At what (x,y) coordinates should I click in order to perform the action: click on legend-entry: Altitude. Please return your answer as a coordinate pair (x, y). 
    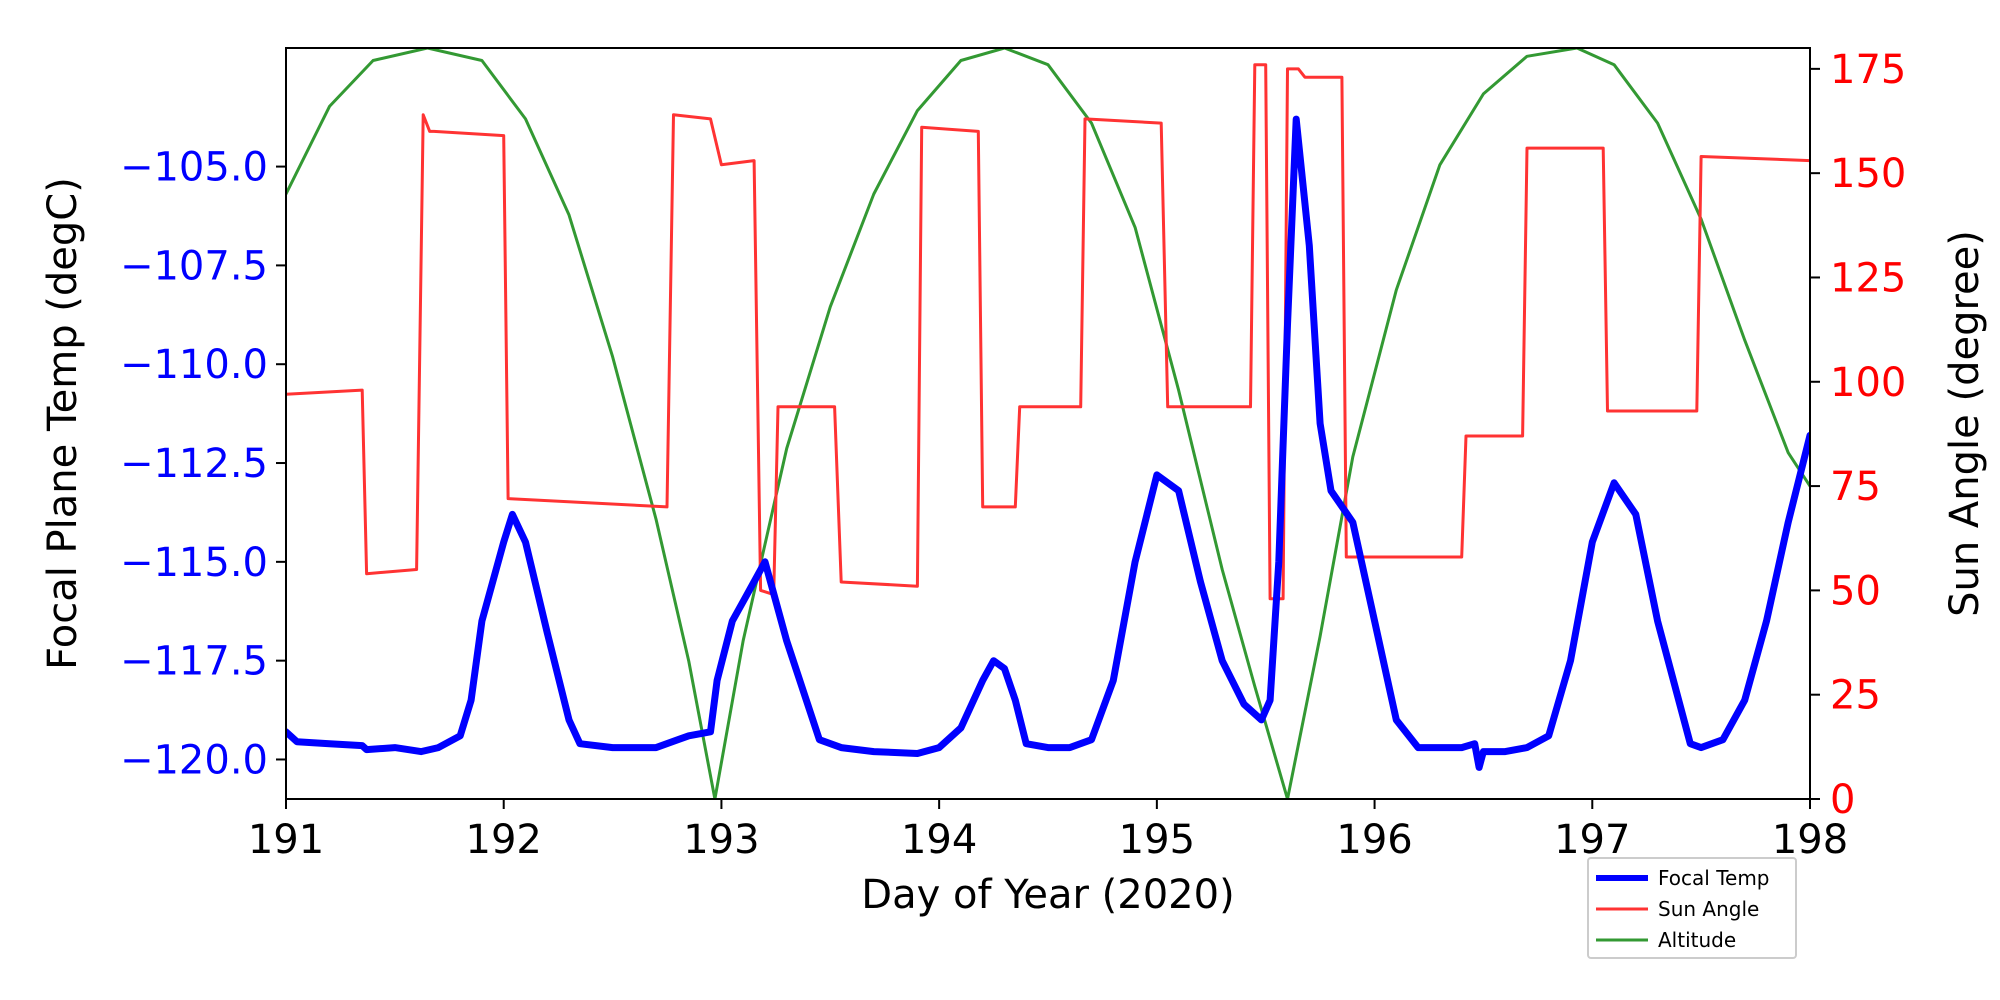
    Looking at the image, I should click on (1697, 940).